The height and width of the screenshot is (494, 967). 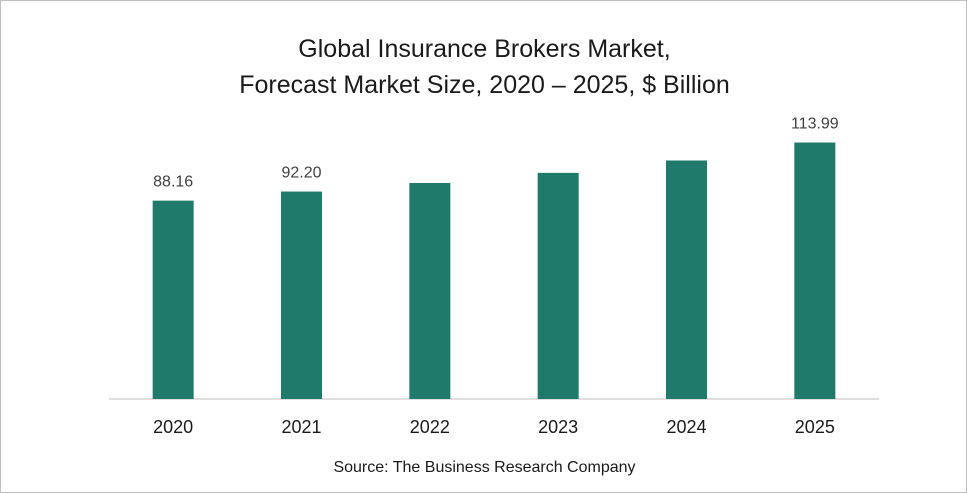 I want to click on data-label: 113.99, so click(x=815, y=124).